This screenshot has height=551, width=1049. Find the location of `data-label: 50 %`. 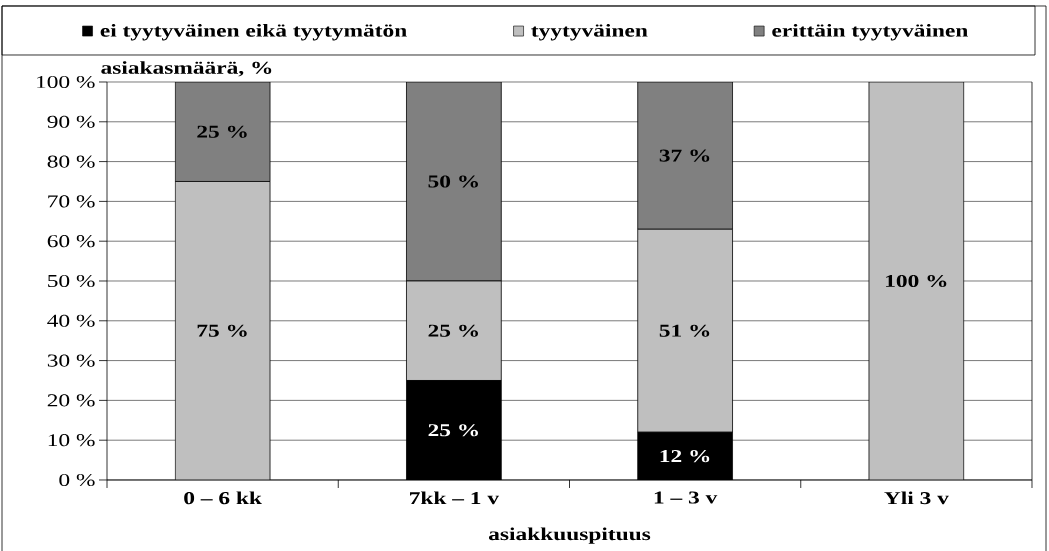

data-label: 50 % is located at coordinates (453, 181).